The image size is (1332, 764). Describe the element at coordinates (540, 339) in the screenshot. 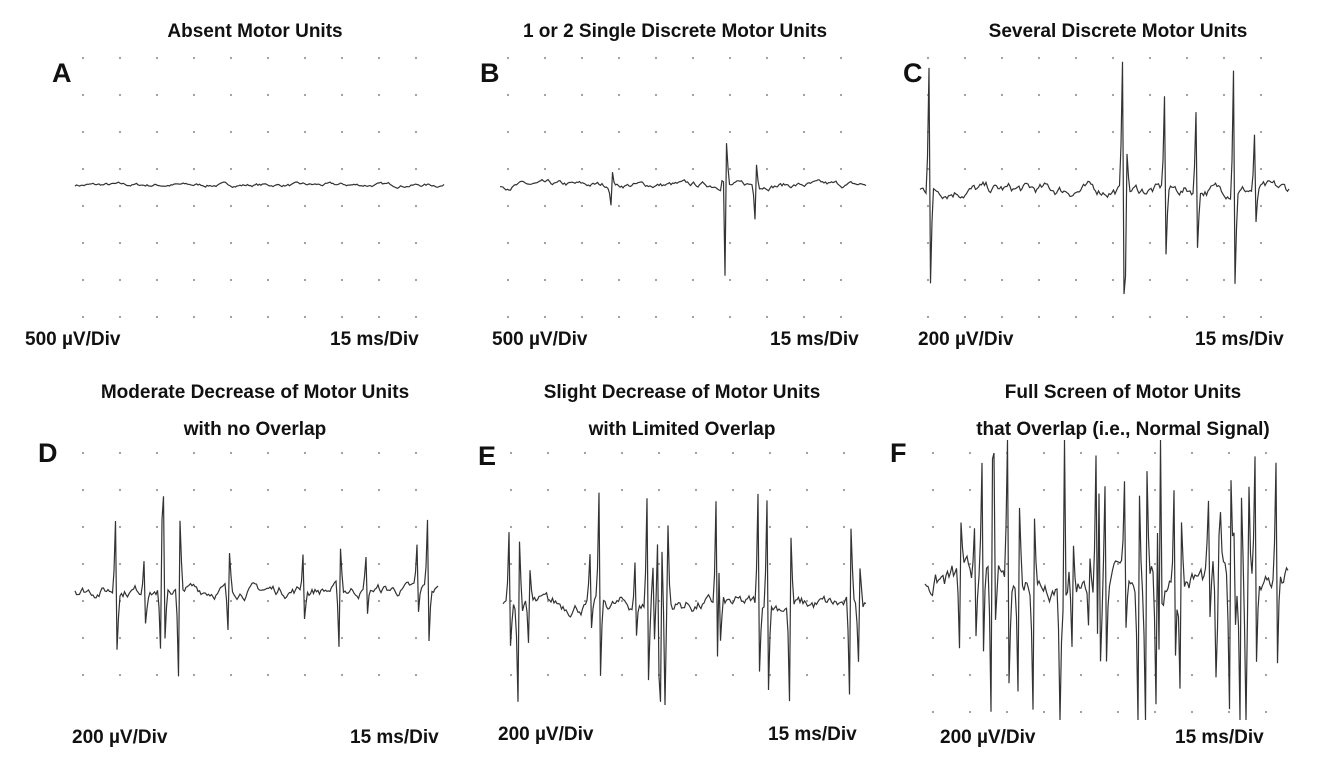

I see `y-scale-label: 500 µV/Div` at that location.